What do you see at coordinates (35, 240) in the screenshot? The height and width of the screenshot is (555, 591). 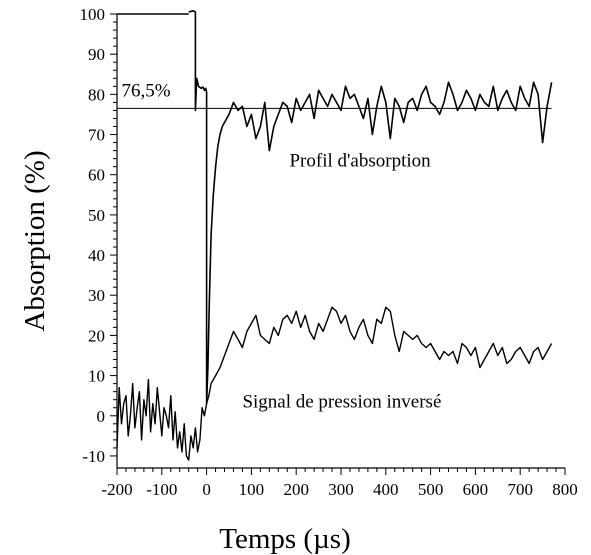 I see `y-axis-title: Absorption (%)` at bounding box center [35, 240].